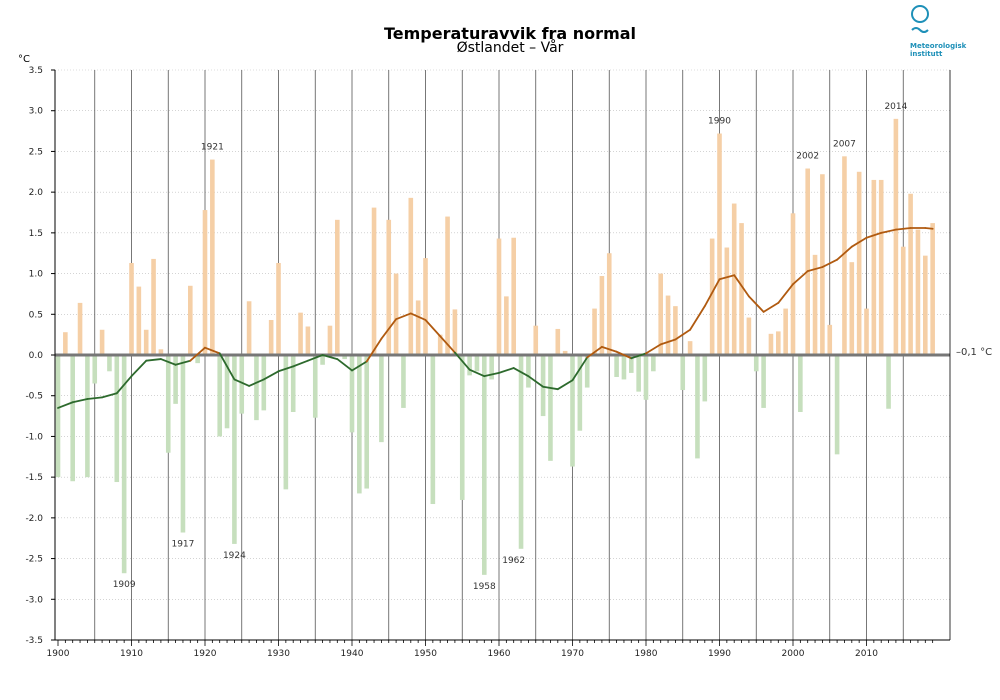 This screenshot has height=700, width=1000. I want to click on y-tick-label: 2.5, so click(36, 152).